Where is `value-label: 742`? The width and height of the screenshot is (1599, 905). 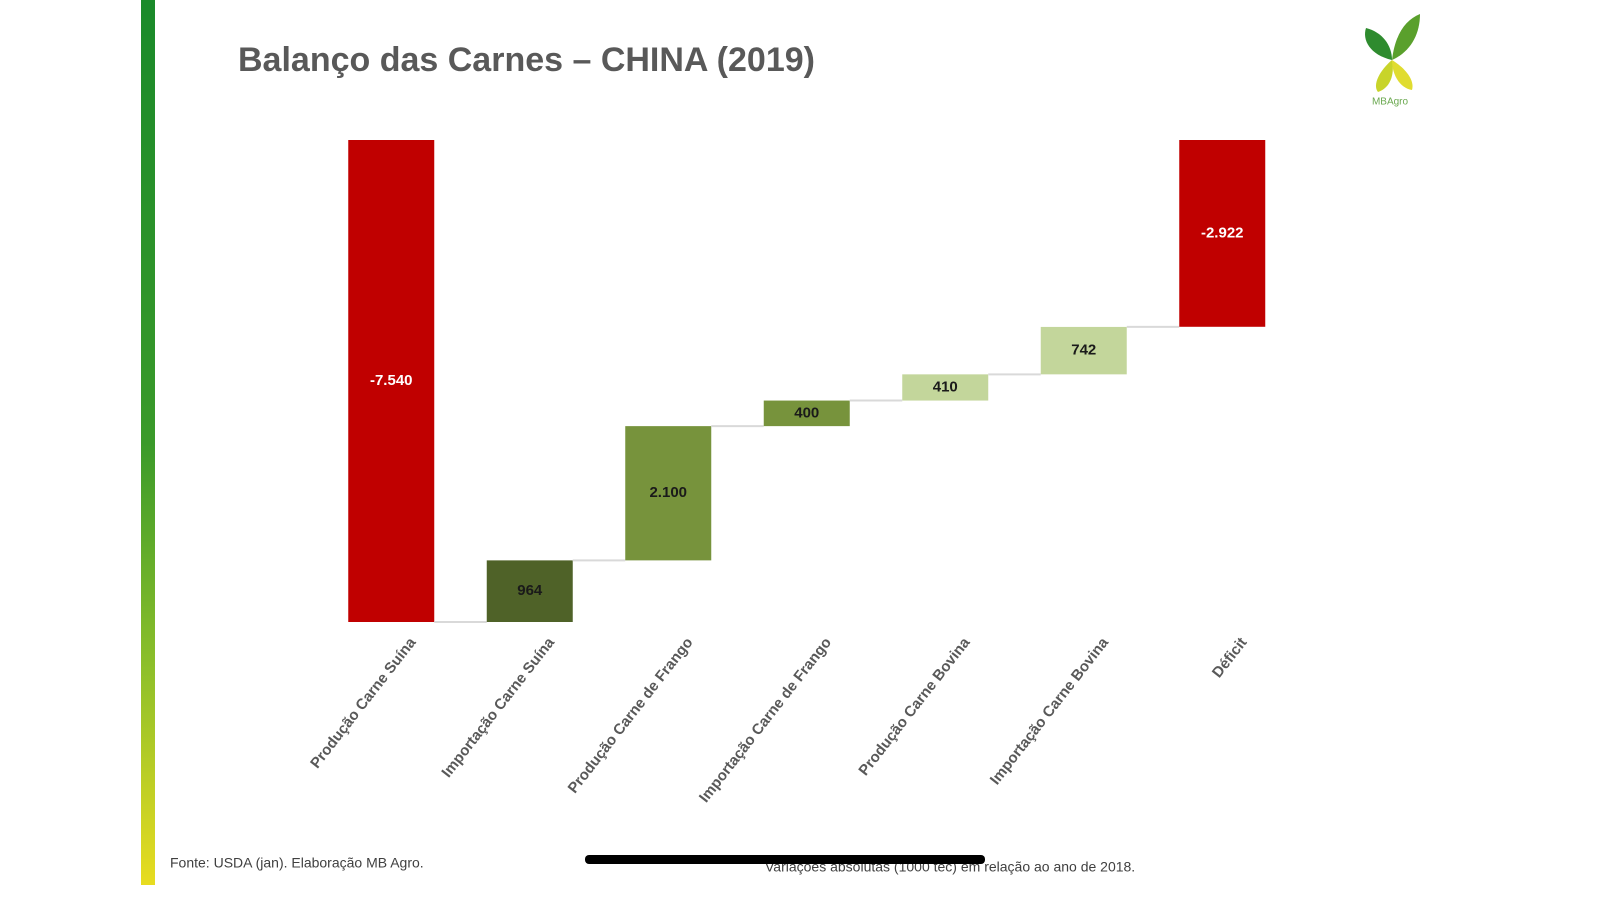
value-label: 742 is located at coordinates (1083, 350).